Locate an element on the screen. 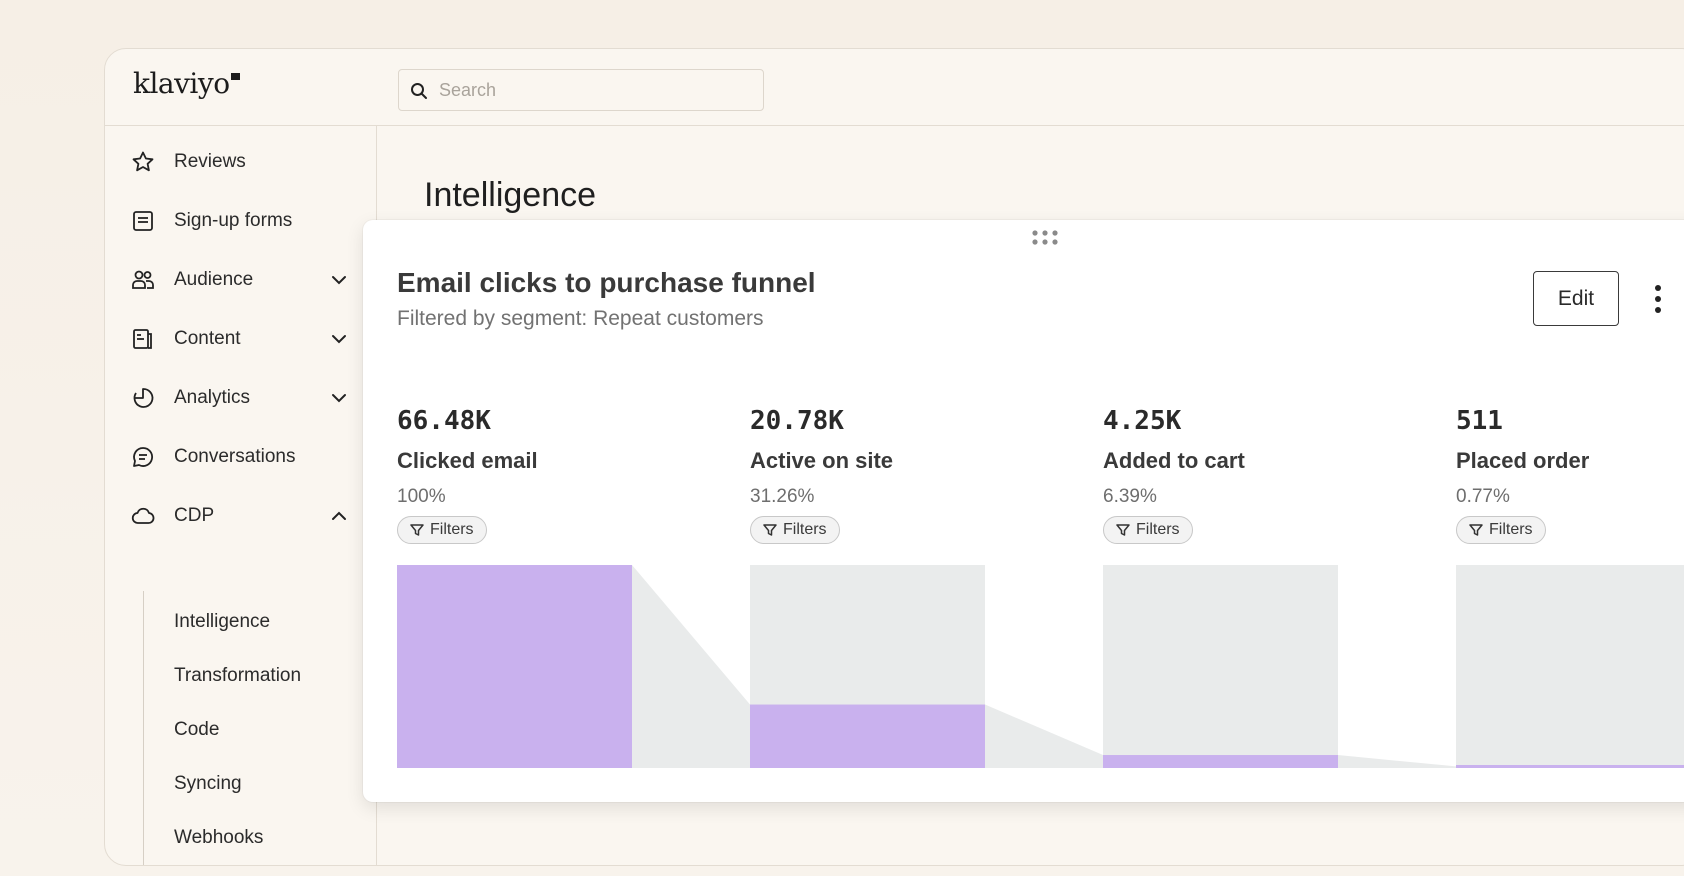 The image size is (1684, 876). content-icon is located at coordinates (142, 339).